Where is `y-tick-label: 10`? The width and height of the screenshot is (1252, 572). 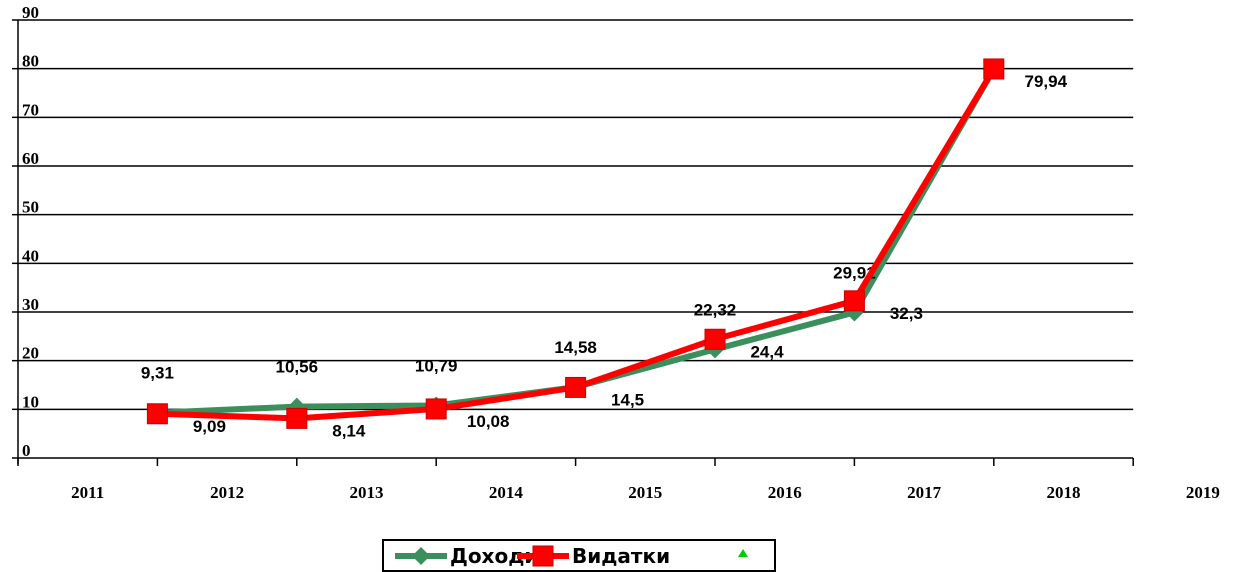
y-tick-label: 10 is located at coordinates (30, 401).